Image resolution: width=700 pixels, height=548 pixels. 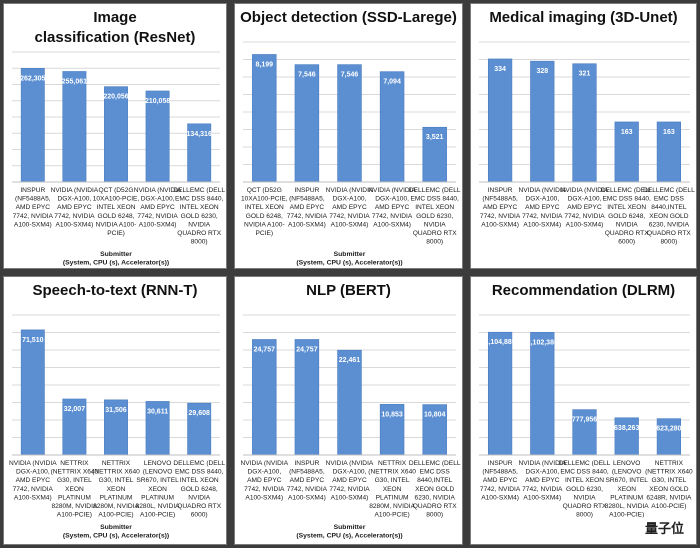 What do you see at coordinates (199, 134) in the screenshot?
I see `data-label: 134,316` at bounding box center [199, 134].